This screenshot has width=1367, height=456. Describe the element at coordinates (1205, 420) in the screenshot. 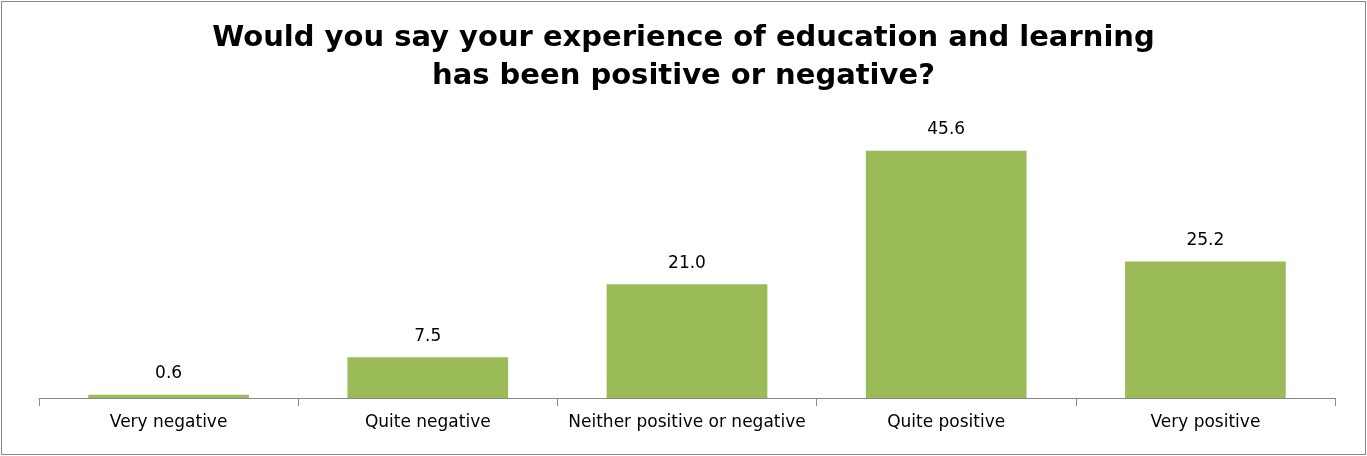

I see `x-tick-label: Very positive` at that location.